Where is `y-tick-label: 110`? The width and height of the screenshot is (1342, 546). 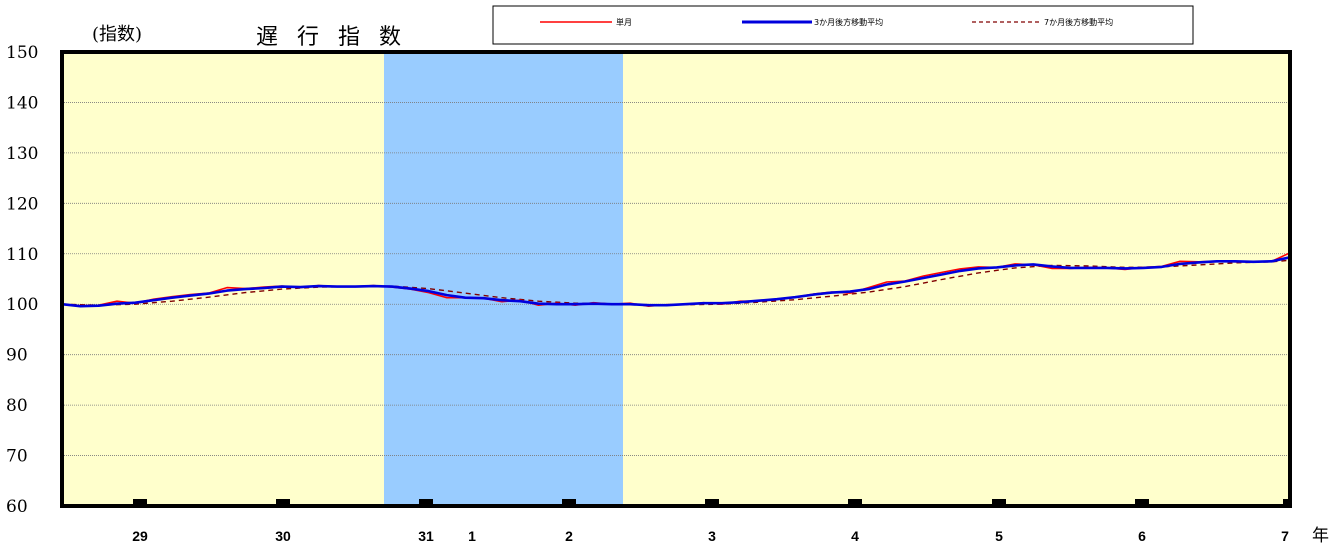
y-tick-label: 110 is located at coordinates (22, 255).